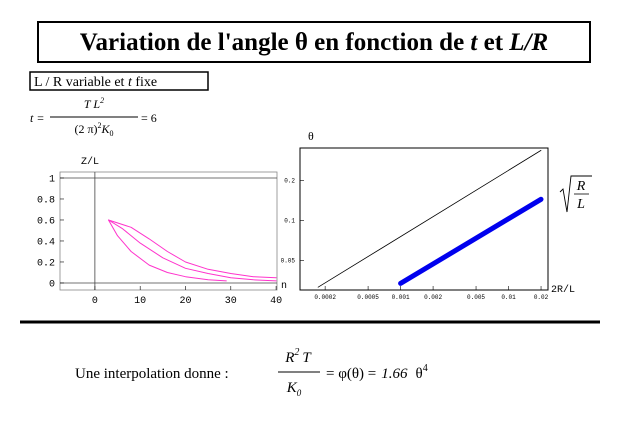 The width and height of the screenshot is (632, 446). What do you see at coordinates (394, 374) in the screenshot?
I see `interp-coef: 1.66` at bounding box center [394, 374].